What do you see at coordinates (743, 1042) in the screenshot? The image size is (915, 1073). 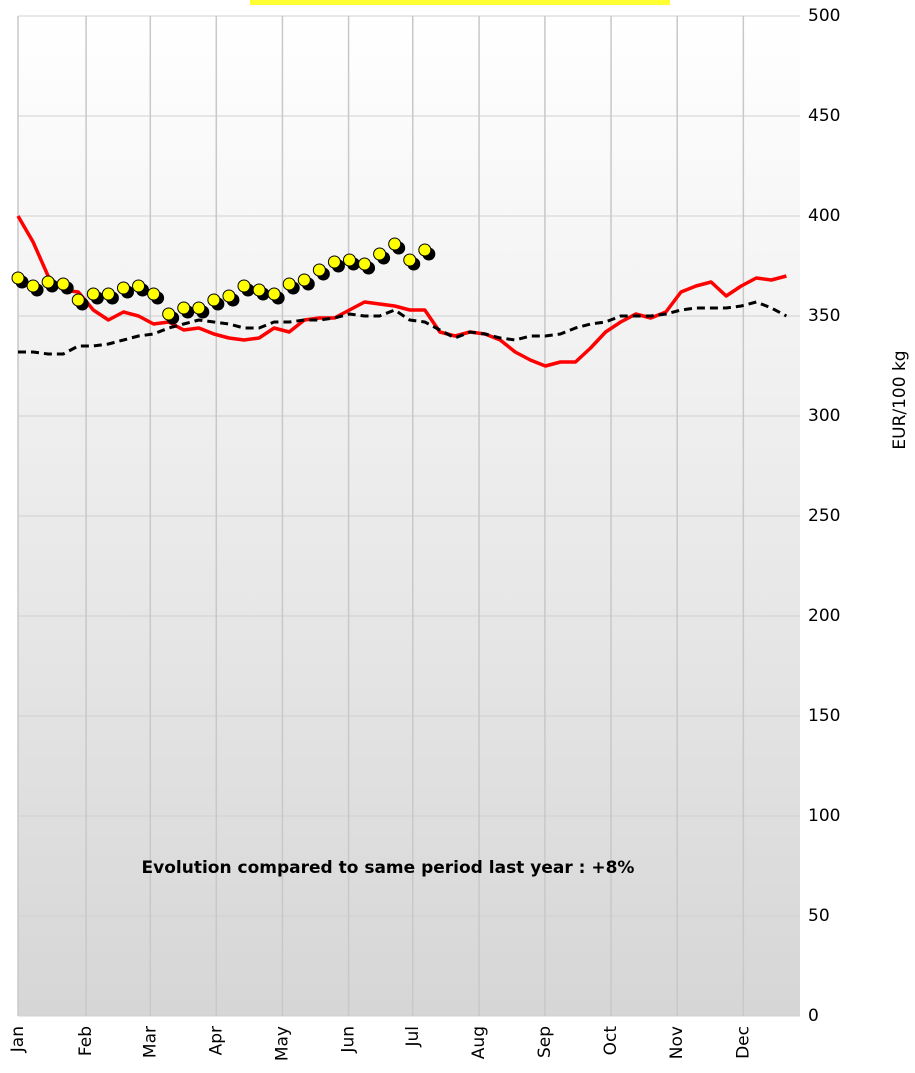 I see `x-tick-label: Dec` at bounding box center [743, 1042].